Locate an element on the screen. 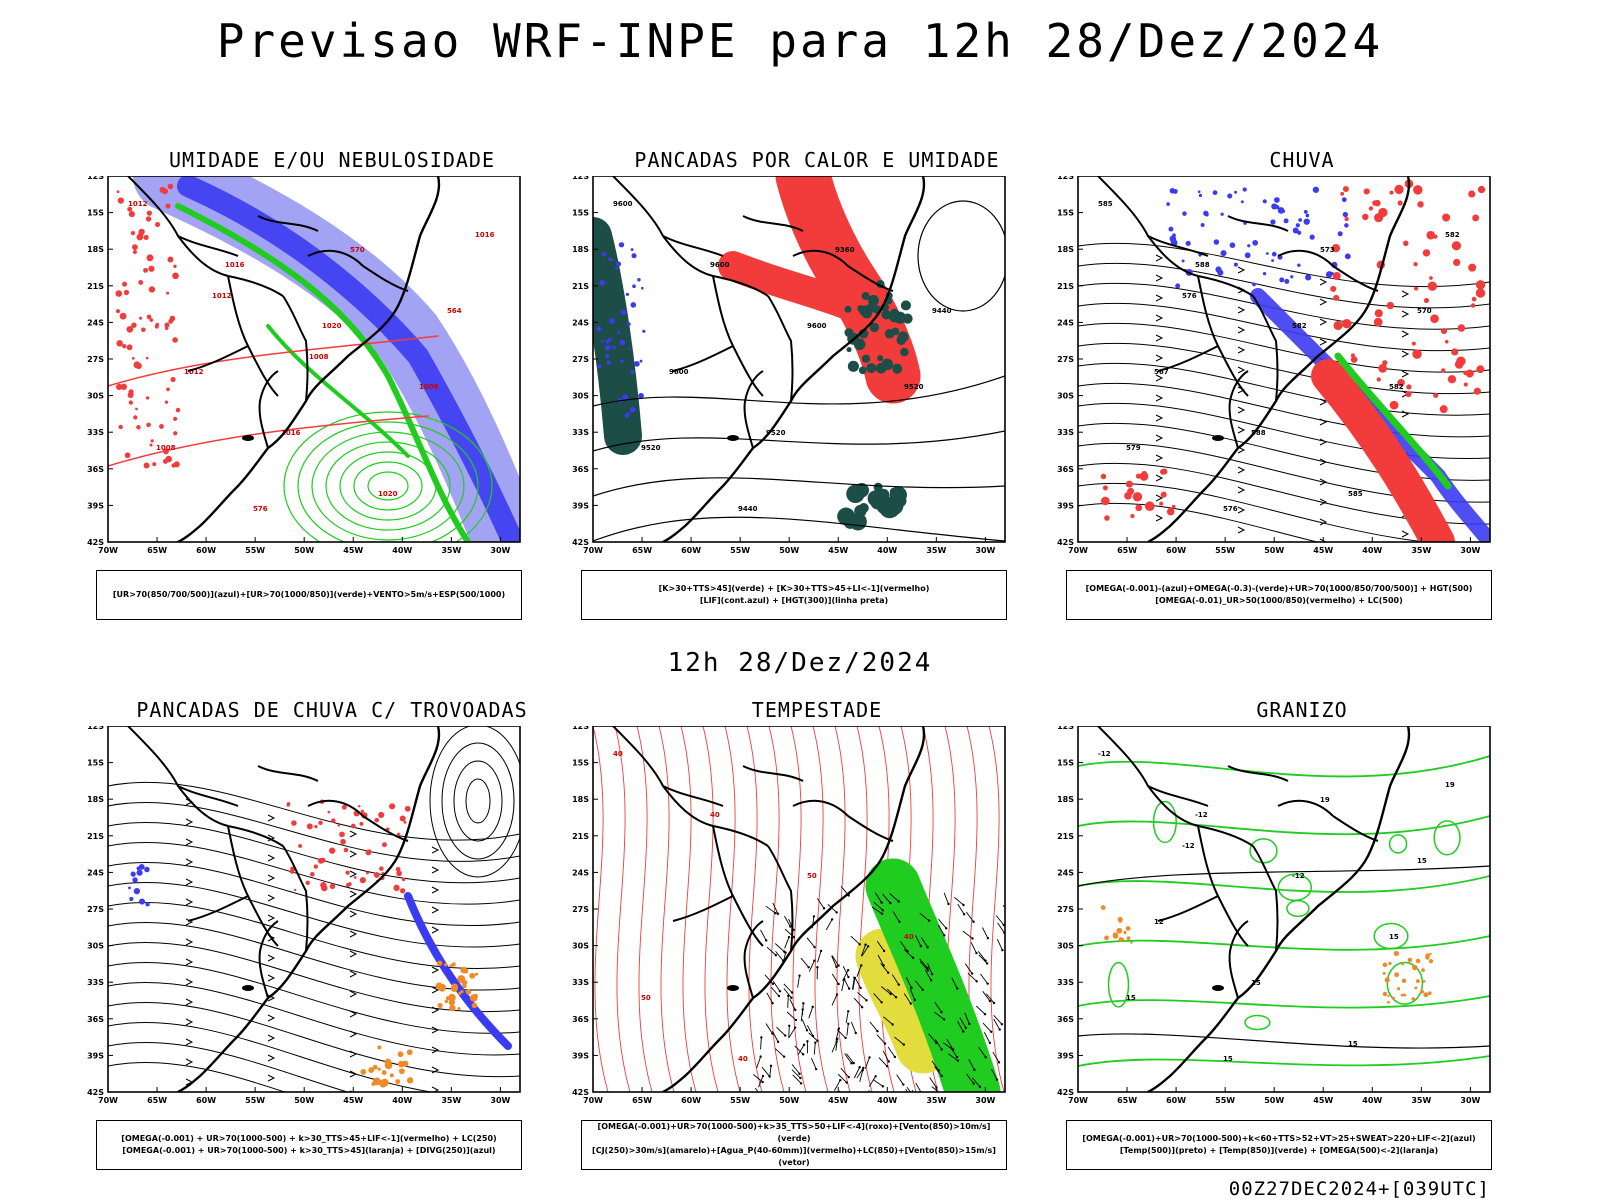  contour-label: 582 is located at coordinates (1396, 387).